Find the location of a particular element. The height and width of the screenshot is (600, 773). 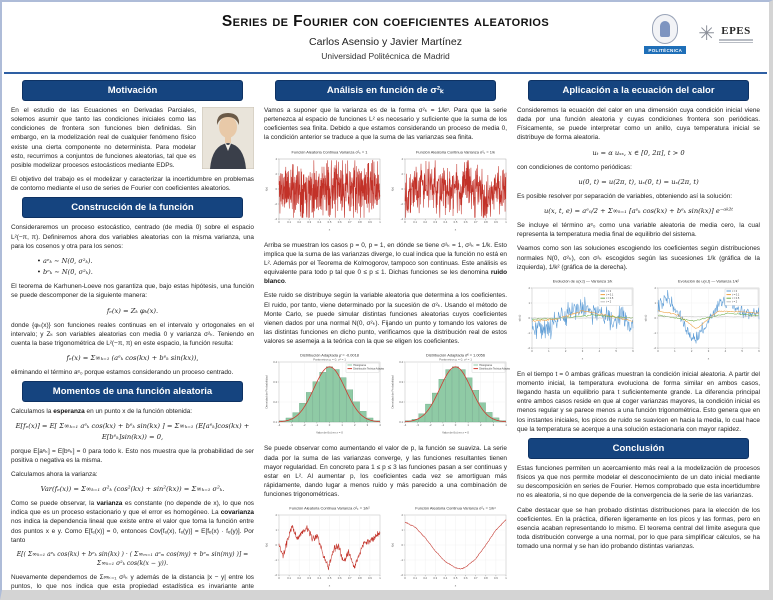

svg-text: Distribución Teórica Adaptada is located at coordinates (494, 369).